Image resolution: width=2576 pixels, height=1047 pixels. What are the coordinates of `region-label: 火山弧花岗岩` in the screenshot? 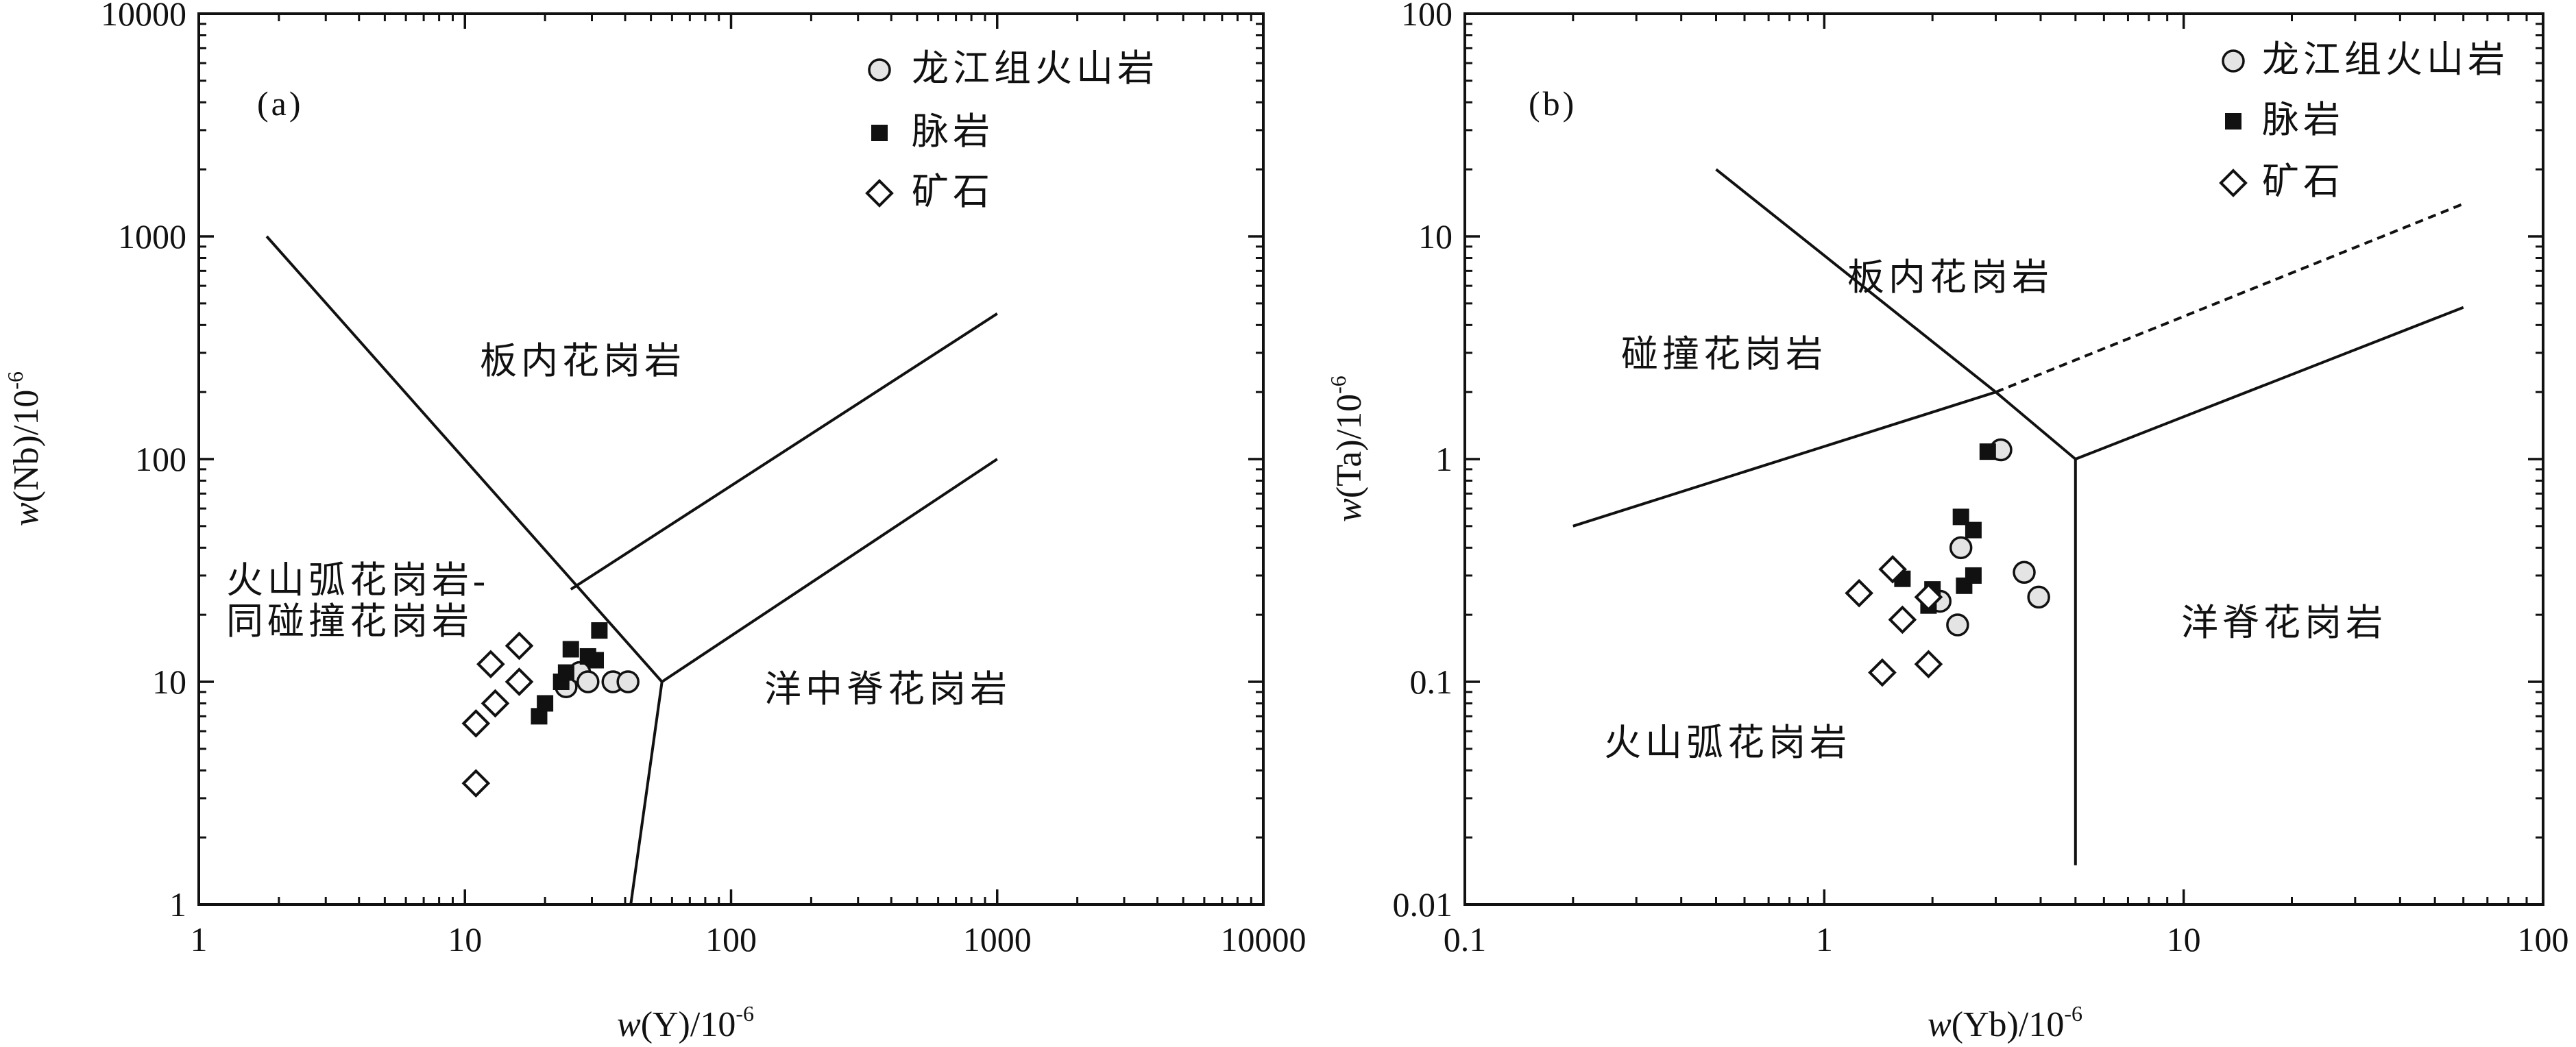 It's located at (1727, 742).